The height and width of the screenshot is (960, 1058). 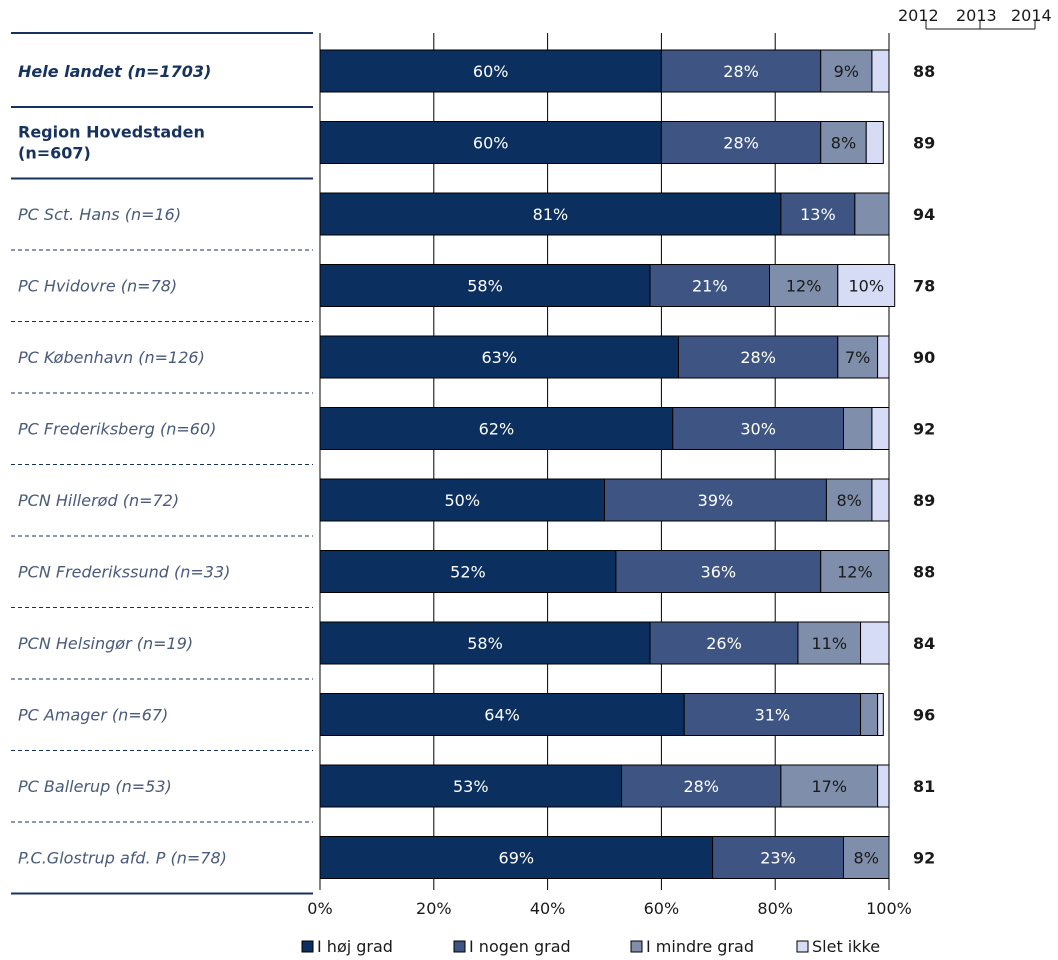 What do you see at coordinates (924, 465) in the screenshot?
I see `scores-layer: 88 89 94 78 90 92 89 88 84 96 81 92` at bounding box center [924, 465].